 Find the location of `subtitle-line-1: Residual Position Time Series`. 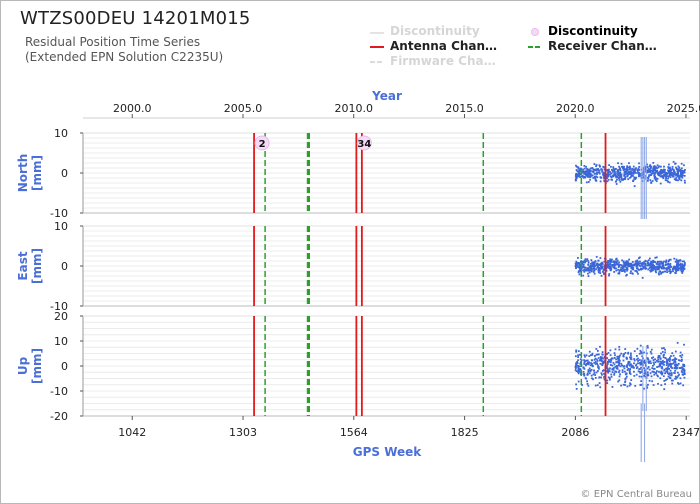

subtitle-line-1: Residual Position Time Series is located at coordinates (113, 42).